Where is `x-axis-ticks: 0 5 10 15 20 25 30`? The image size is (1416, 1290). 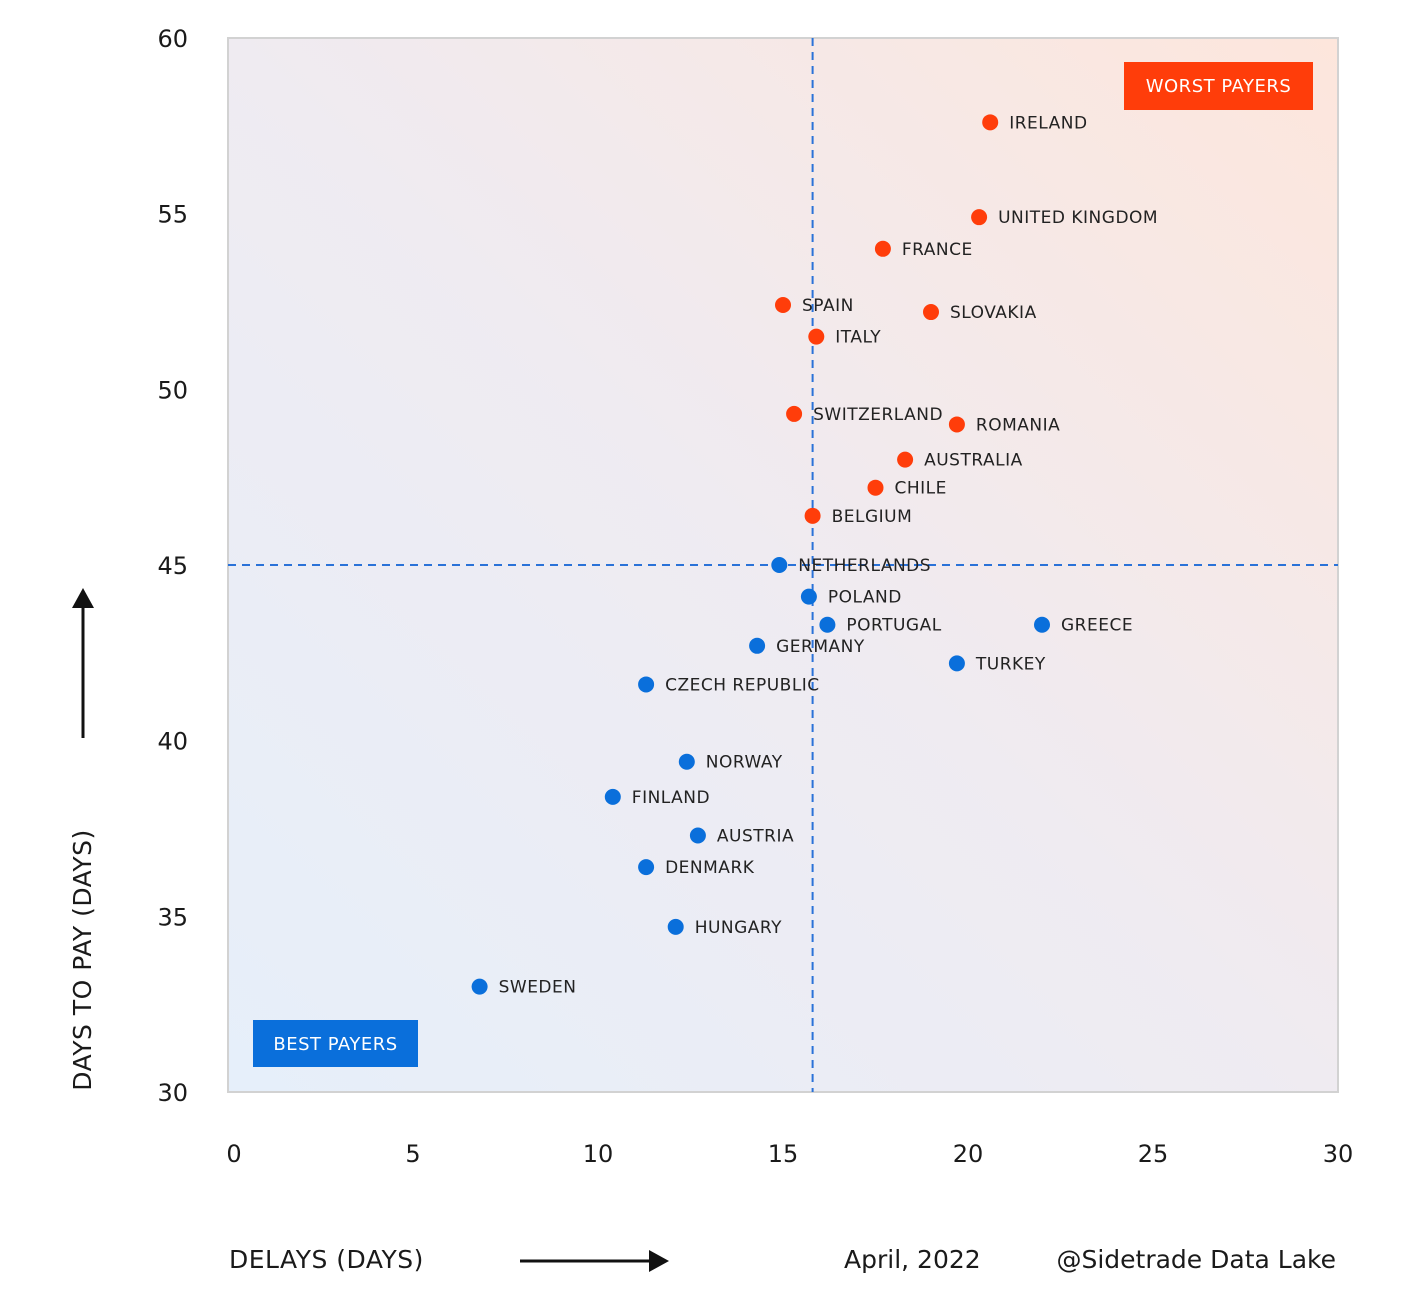 x-axis-ticks: 0 5 10 15 20 25 30 is located at coordinates (789, 1154).